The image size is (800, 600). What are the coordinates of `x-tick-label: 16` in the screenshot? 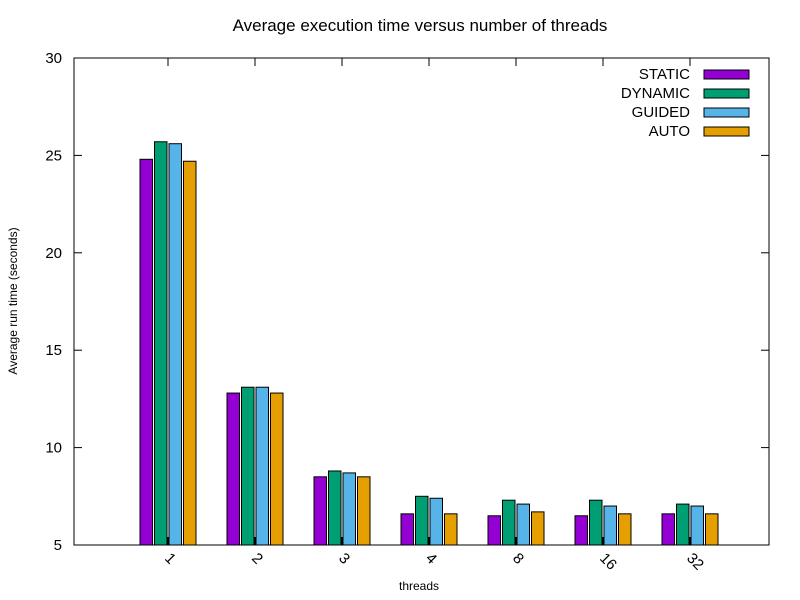 It's located at (608, 562).